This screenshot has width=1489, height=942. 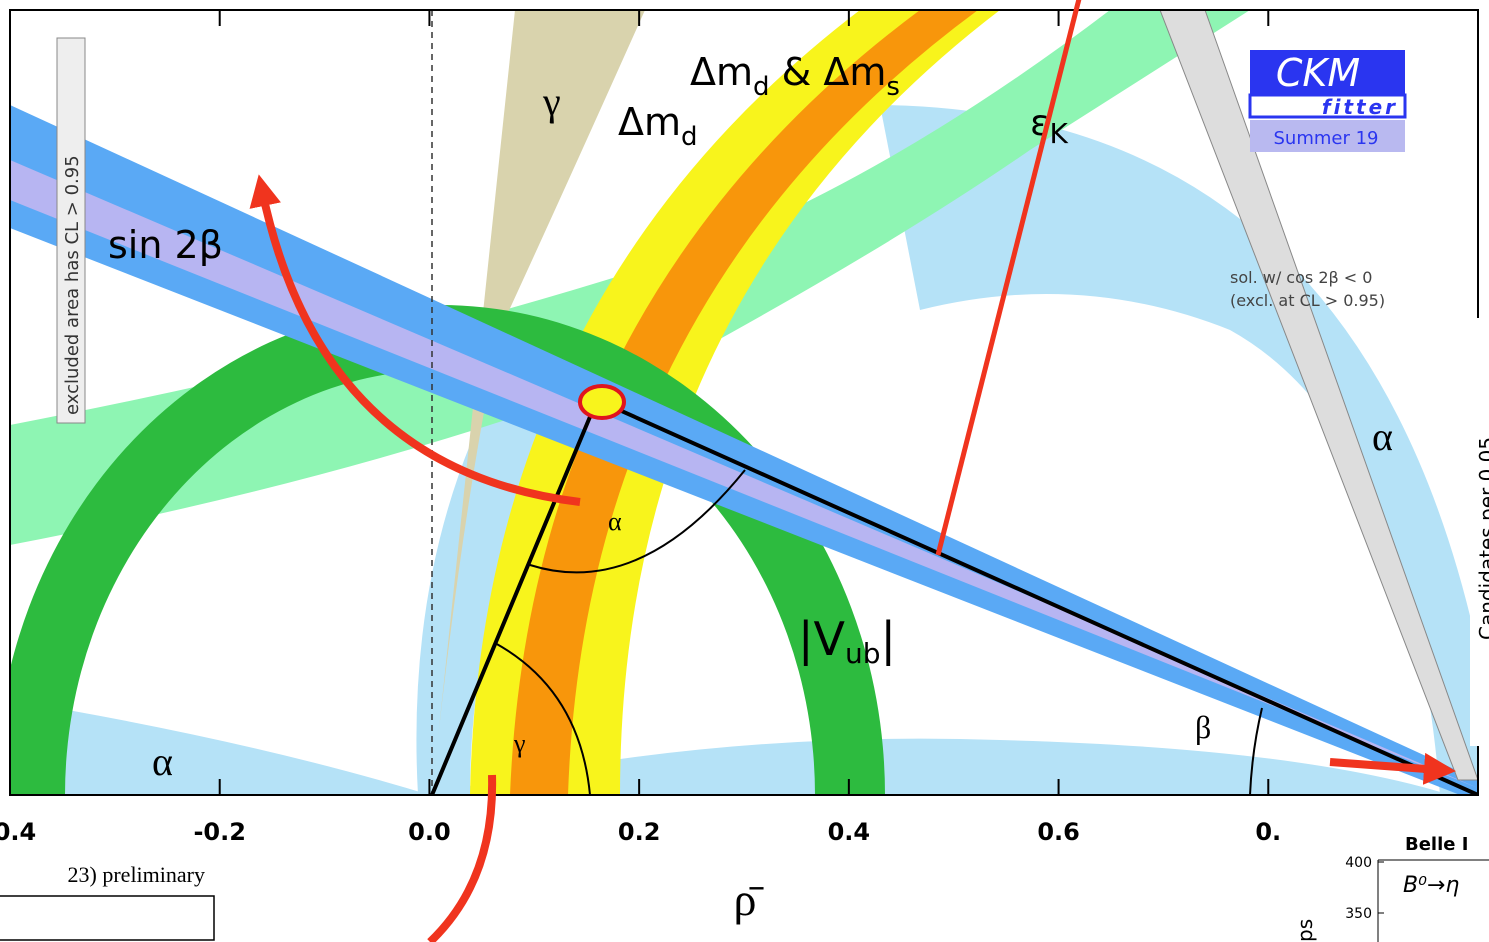 I want to click on sin2b-label: sin 2β, so click(x=165, y=245).